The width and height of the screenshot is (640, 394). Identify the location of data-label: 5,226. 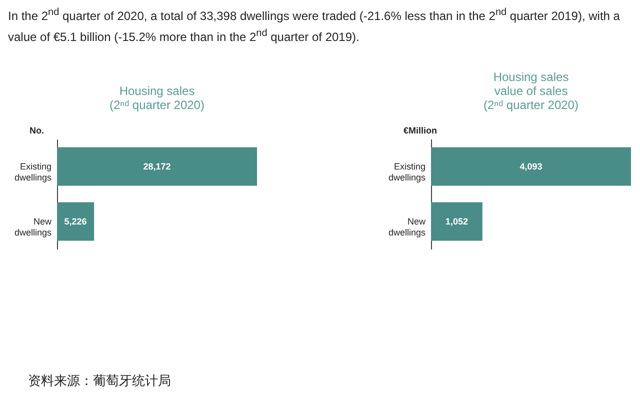
(75, 221).